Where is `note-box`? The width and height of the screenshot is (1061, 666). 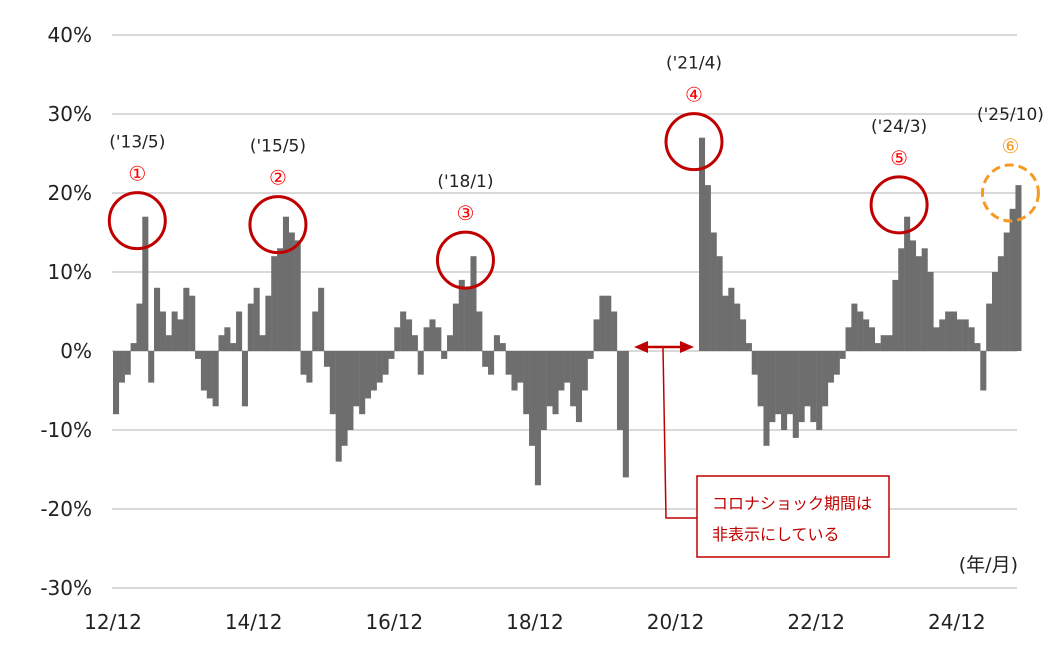 note-box is located at coordinates (793, 516).